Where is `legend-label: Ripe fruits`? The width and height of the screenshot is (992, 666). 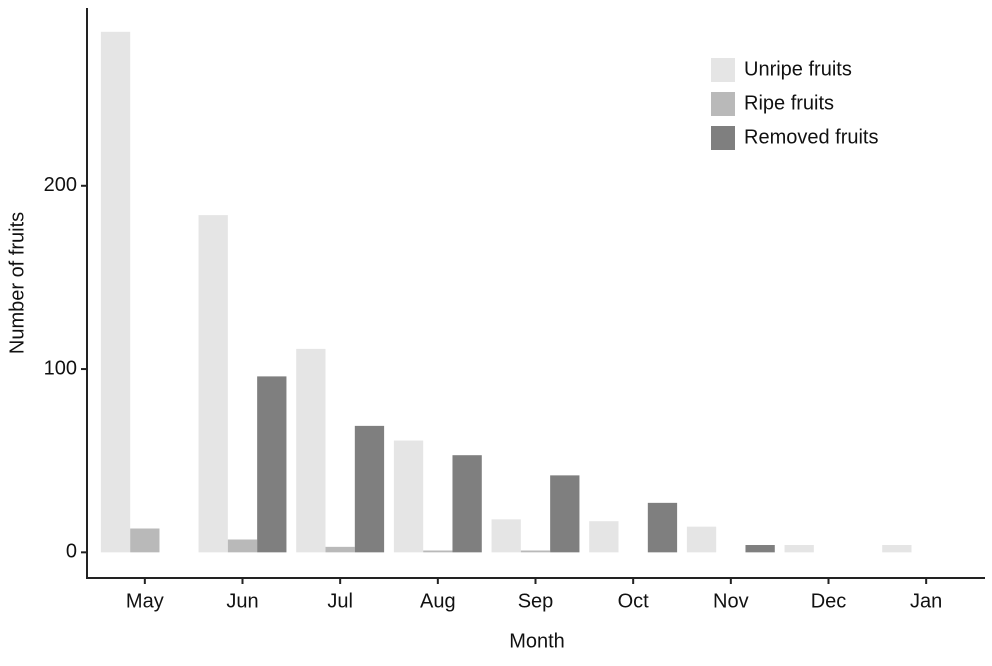
legend-label: Ripe fruits is located at coordinates (789, 103).